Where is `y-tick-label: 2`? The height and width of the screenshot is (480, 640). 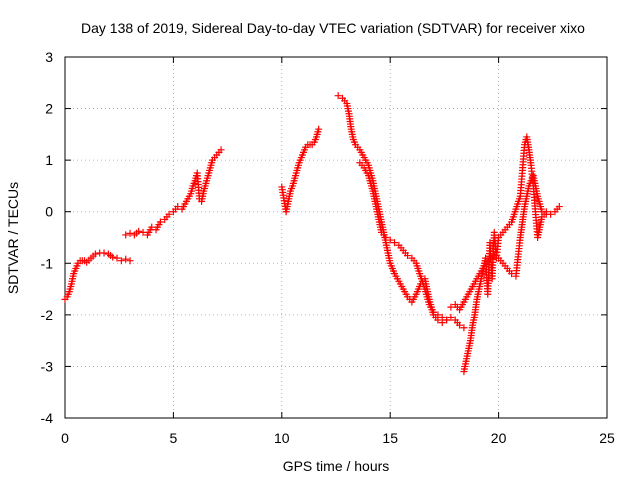
y-tick-label: 2 is located at coordinates (49, 109).